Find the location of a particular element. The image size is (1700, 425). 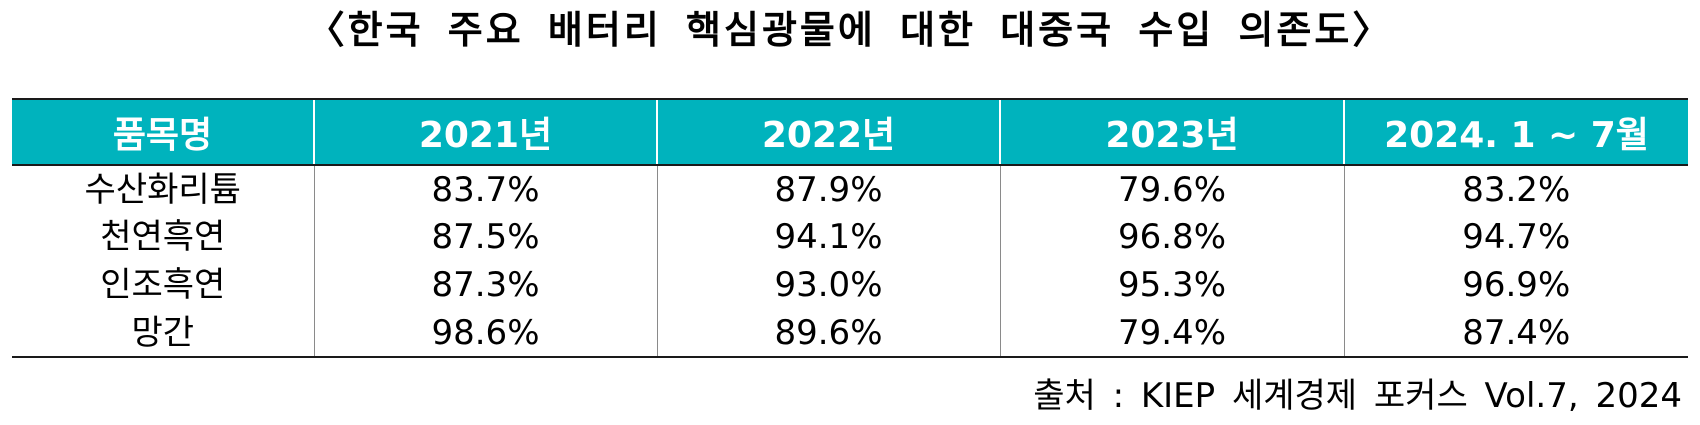

table-cell: 87.9% is located at coordinates (828, 189).